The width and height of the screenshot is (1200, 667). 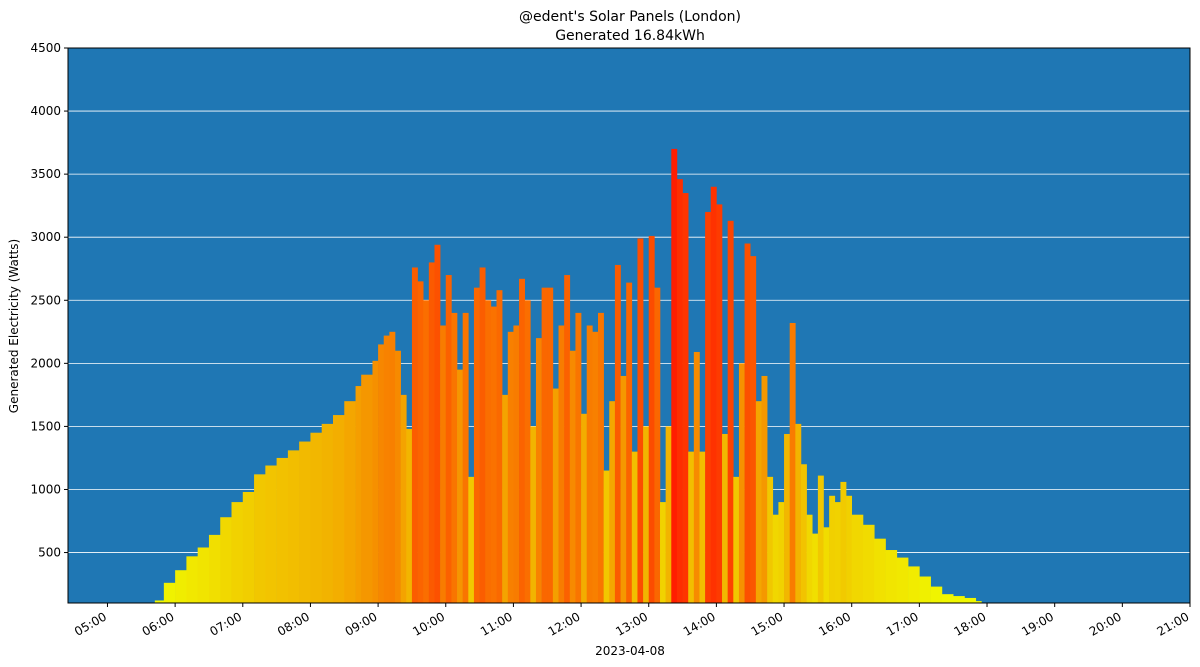 I want to click on chart-title: @edent's Solar Panels (London), so click(x=630, y=17).